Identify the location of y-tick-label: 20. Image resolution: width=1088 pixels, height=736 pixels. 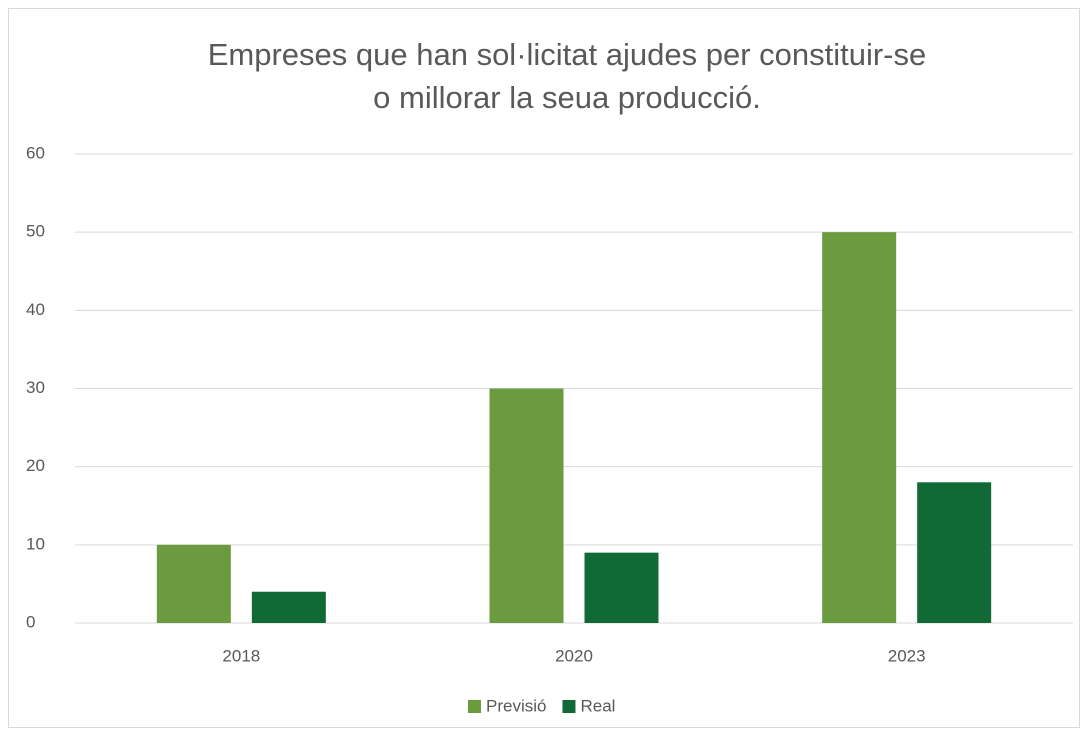
(35, 465).